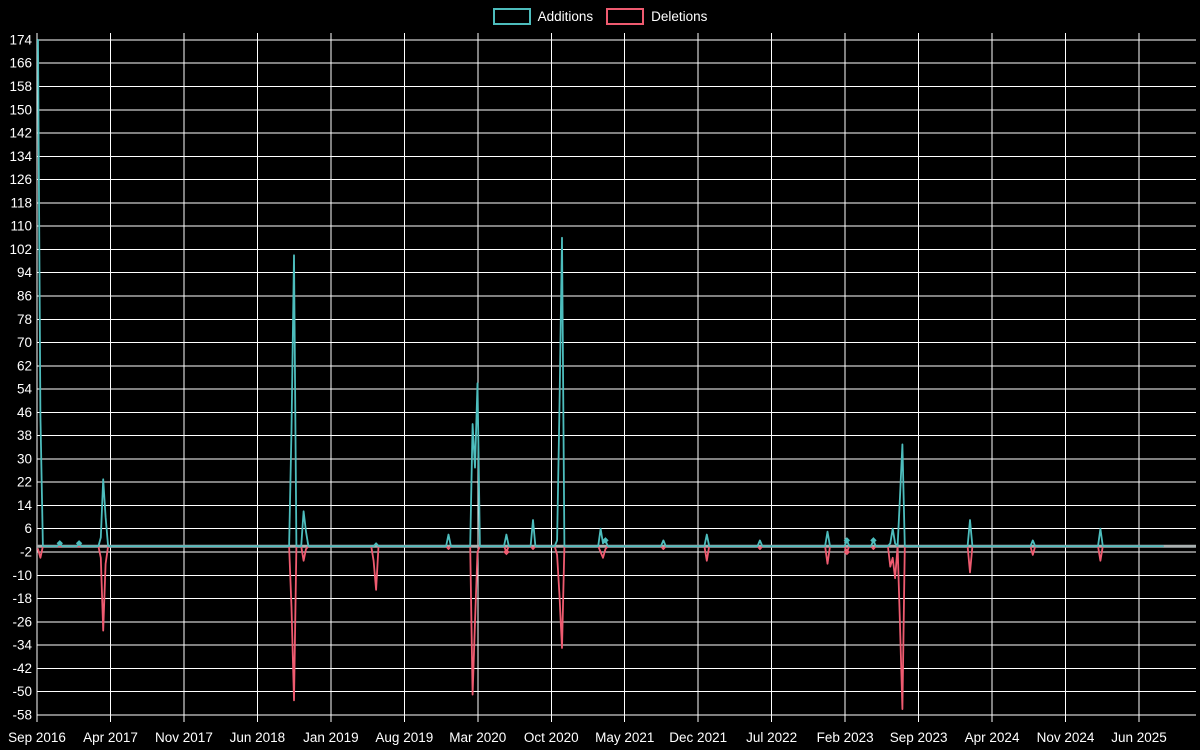  I want to click on x-tick-label: Mar 2020, so click(477, 737).